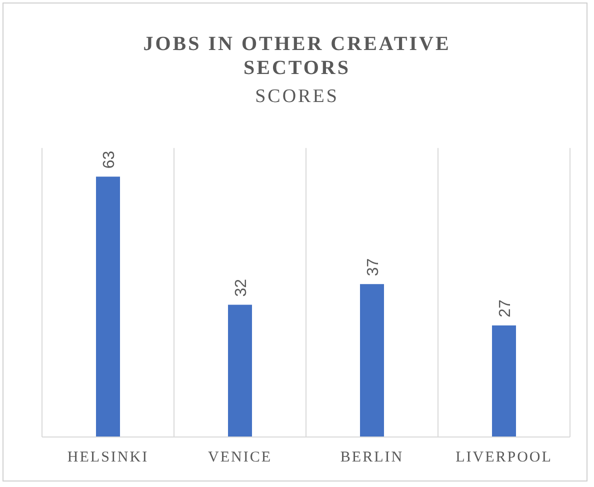  Describe the element at coordinates (109, 159) in the screenshot. I see `data-label: 63` at that location.